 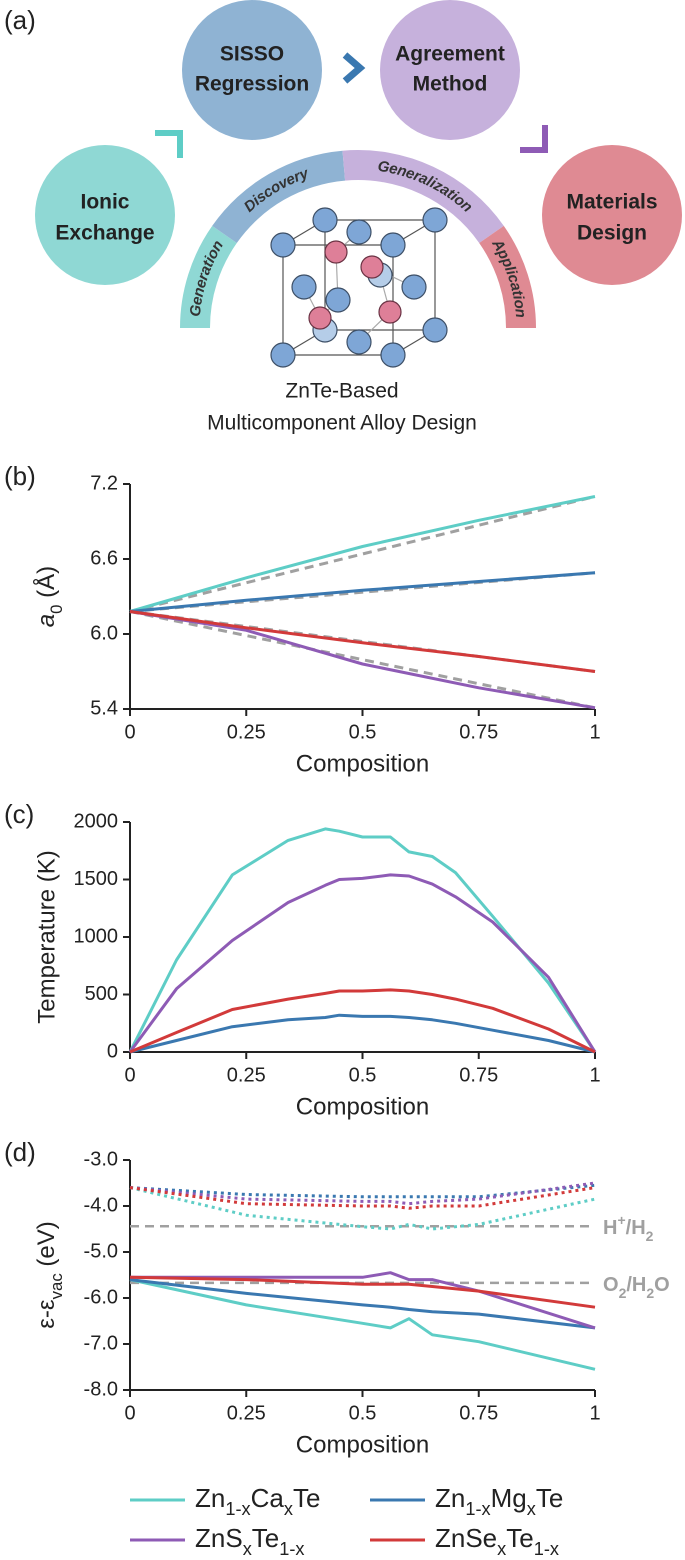 I want to click on text-part: (eV), so click(x=46, y=1247).